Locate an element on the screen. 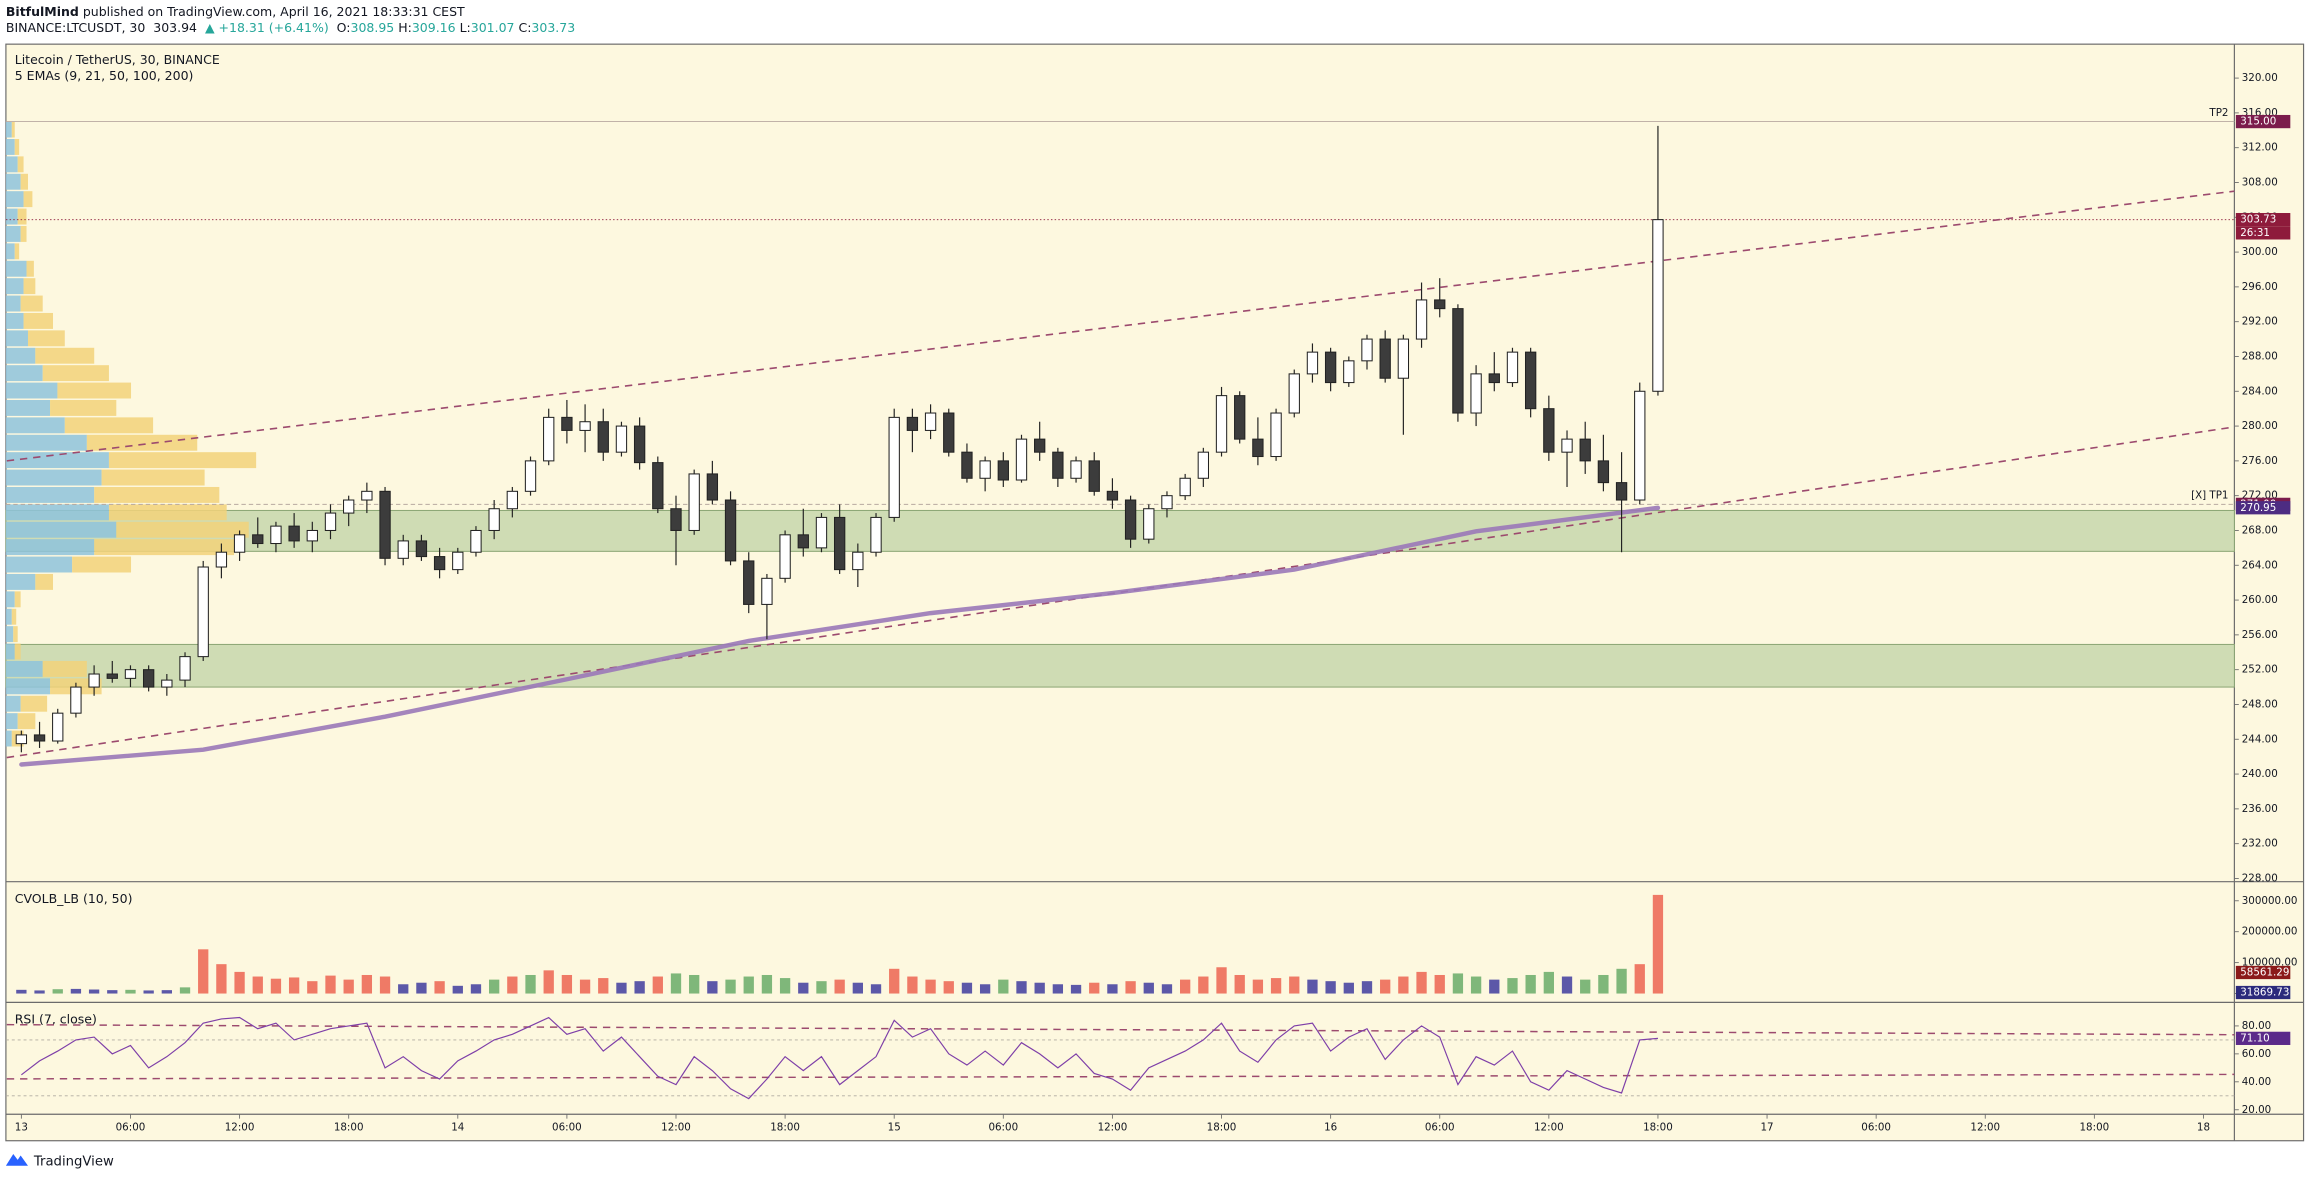  y-tick-label: 284.00 is located at coordinates (2260, 391).